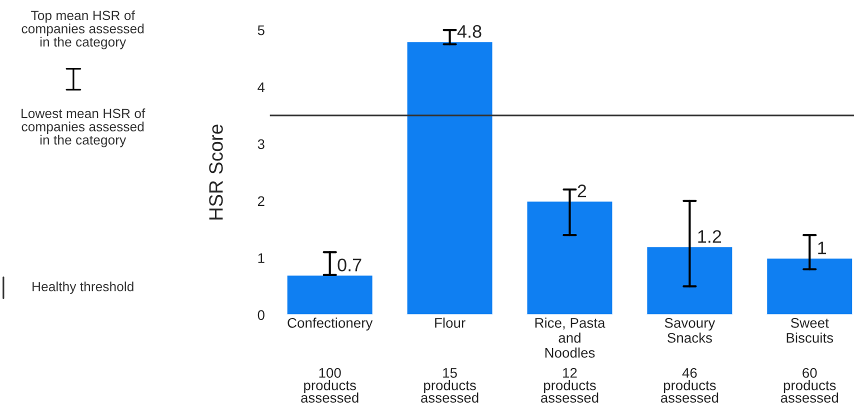  What do you see at coordinates (822, 248) in the screenshot?
I see `data-label: 1` at bounding box center [822, 248].